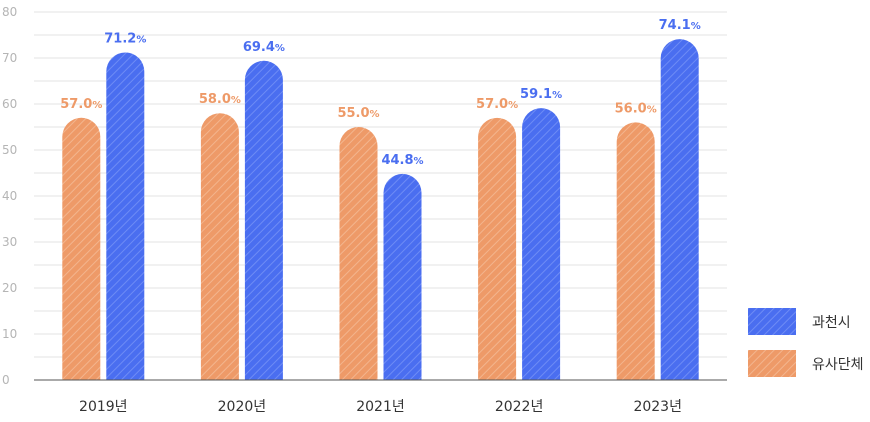 The width and height of the screenshot is (870, 422). Describe the element at coordinates (9, 104) in the screenshot. I see `y-tick-label: 60` at that location.